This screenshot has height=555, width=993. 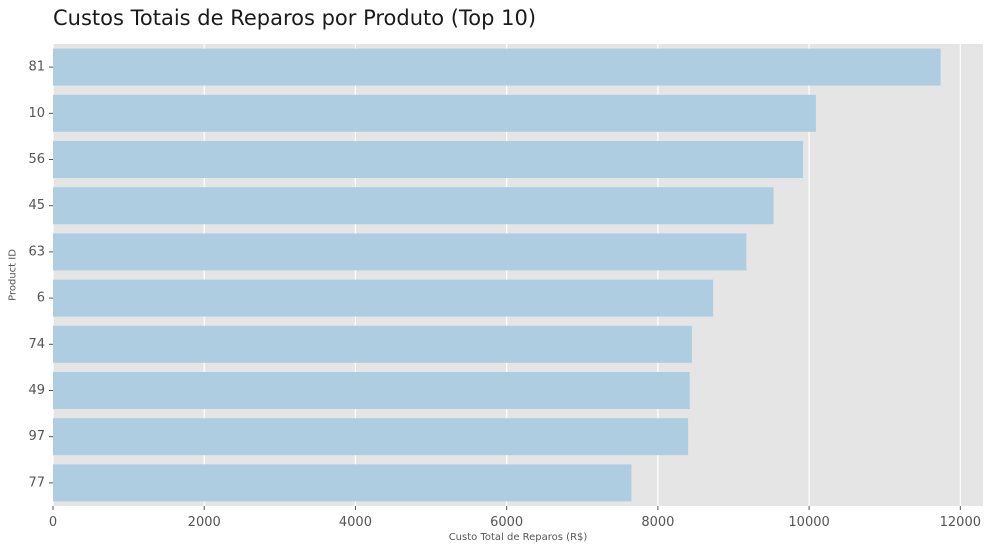 I want to click on y-tick-label: 81, so click(x=36, y=67).